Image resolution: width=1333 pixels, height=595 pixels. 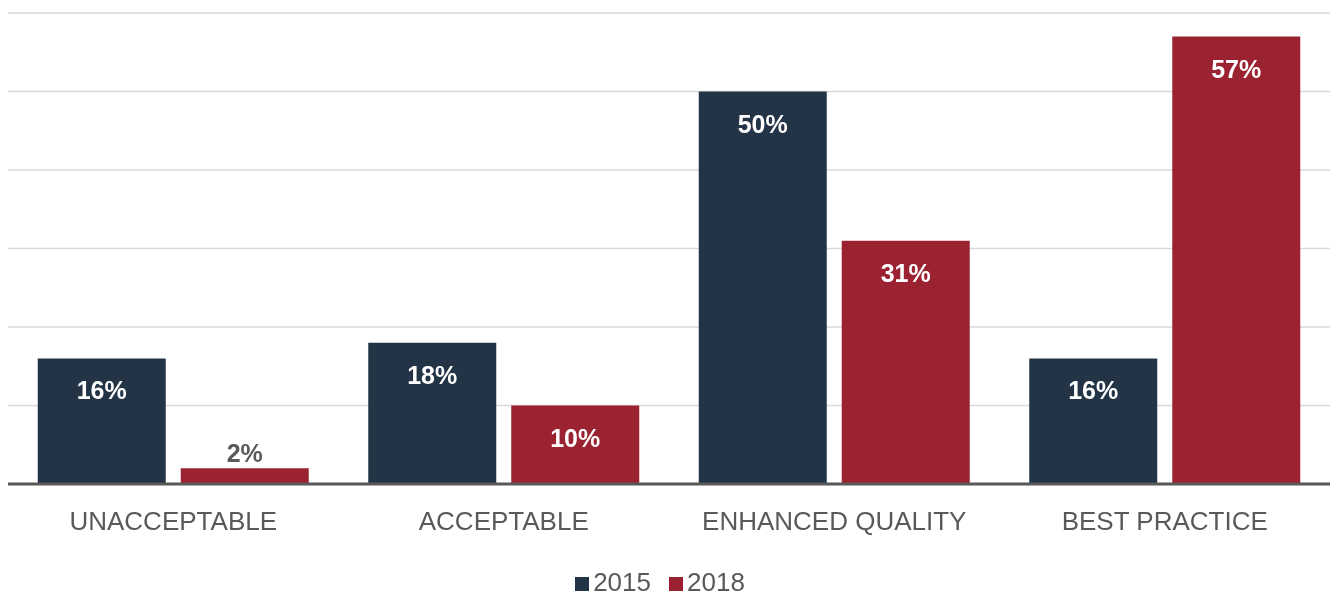 I want to click on x-tick-label: BEST PRACTICE, so click(x=1164, y=521).